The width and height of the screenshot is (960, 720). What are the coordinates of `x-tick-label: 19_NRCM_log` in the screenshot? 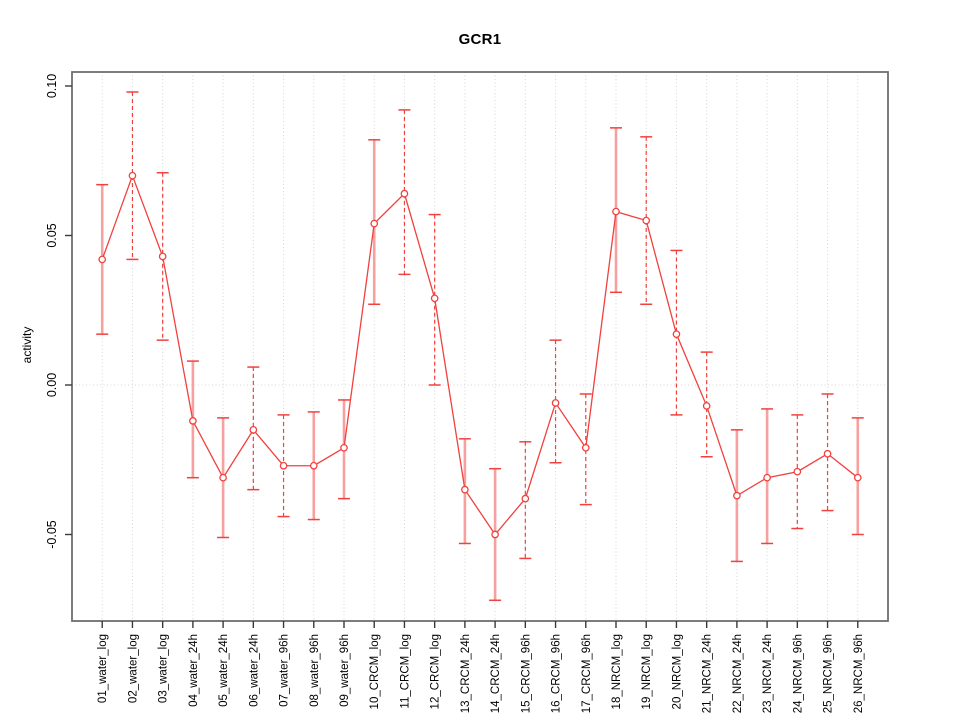 It's located at (647, 671).